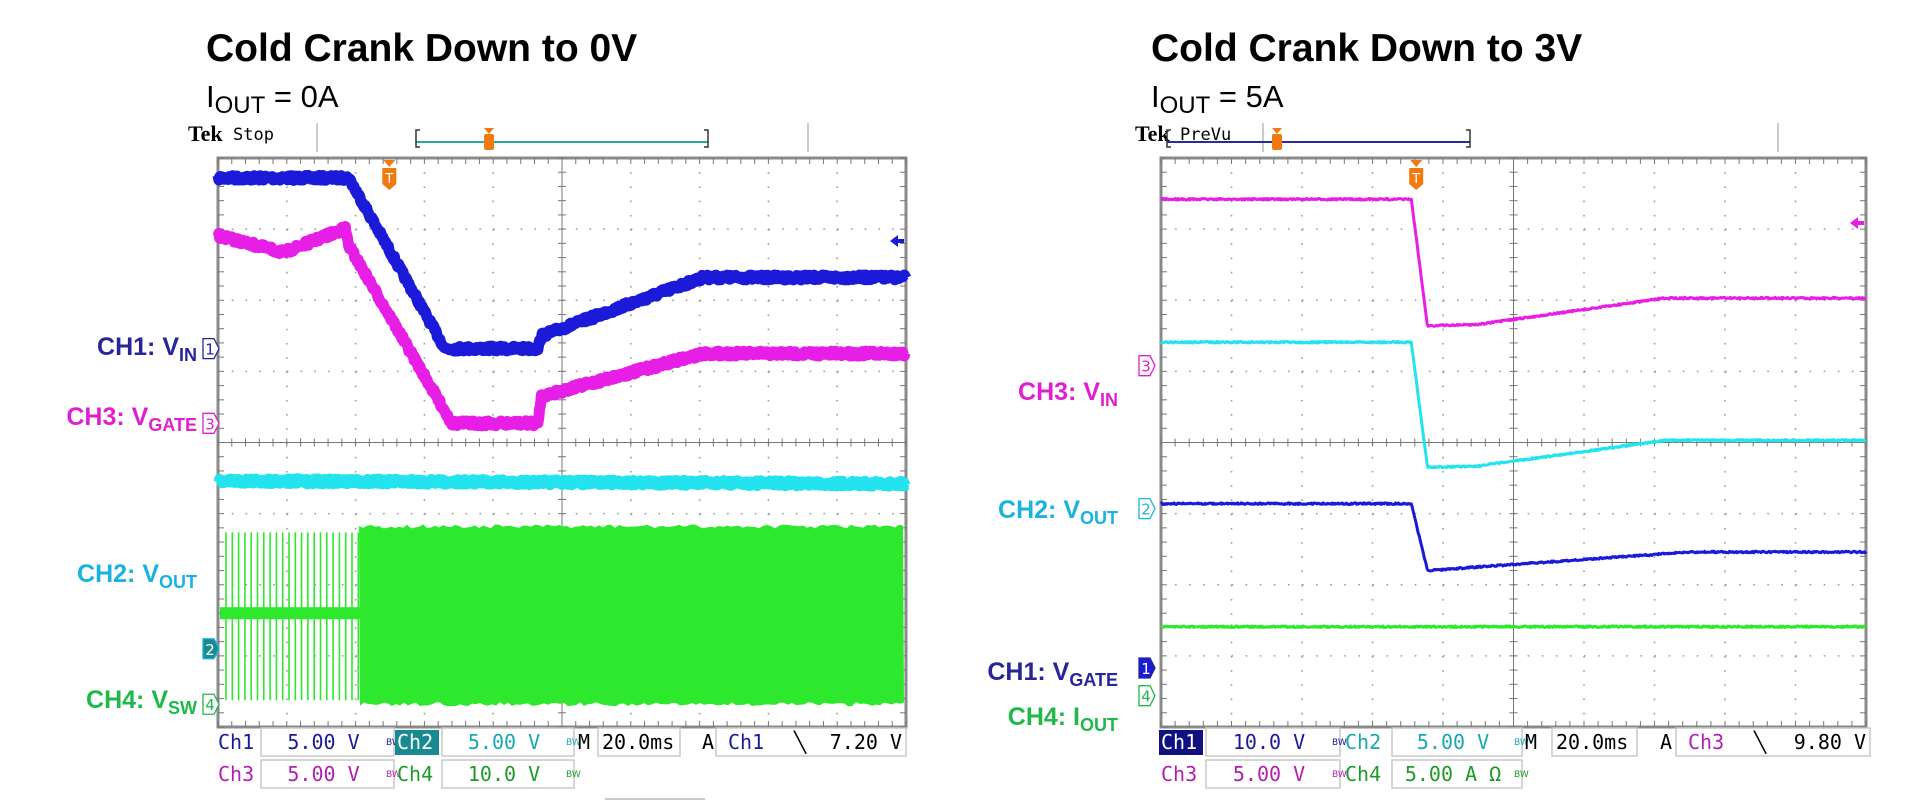  I want to click on switching-band, so click(631, 615).